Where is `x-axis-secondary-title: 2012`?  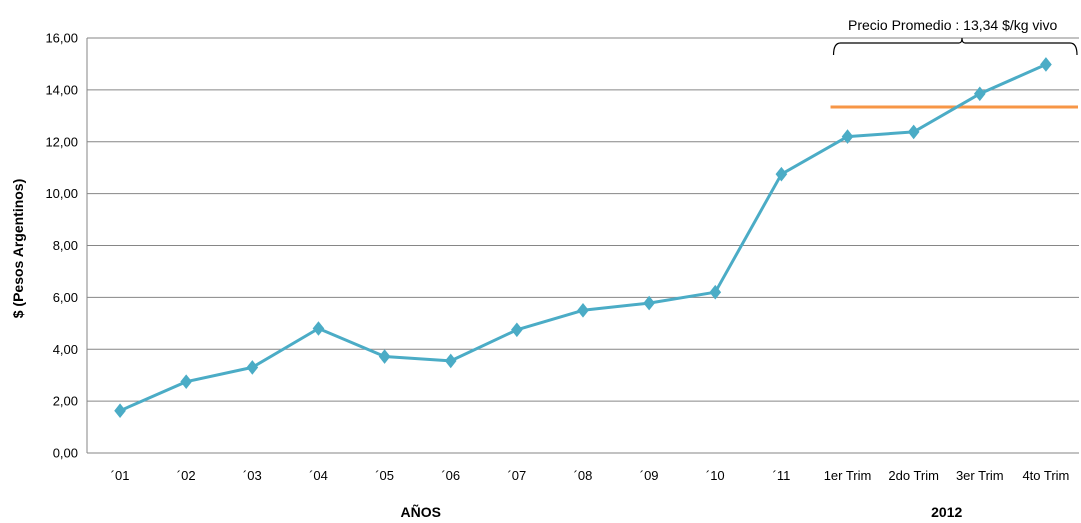
x-axis-secondary-title: 2012 is located at coordinates (946, 512).